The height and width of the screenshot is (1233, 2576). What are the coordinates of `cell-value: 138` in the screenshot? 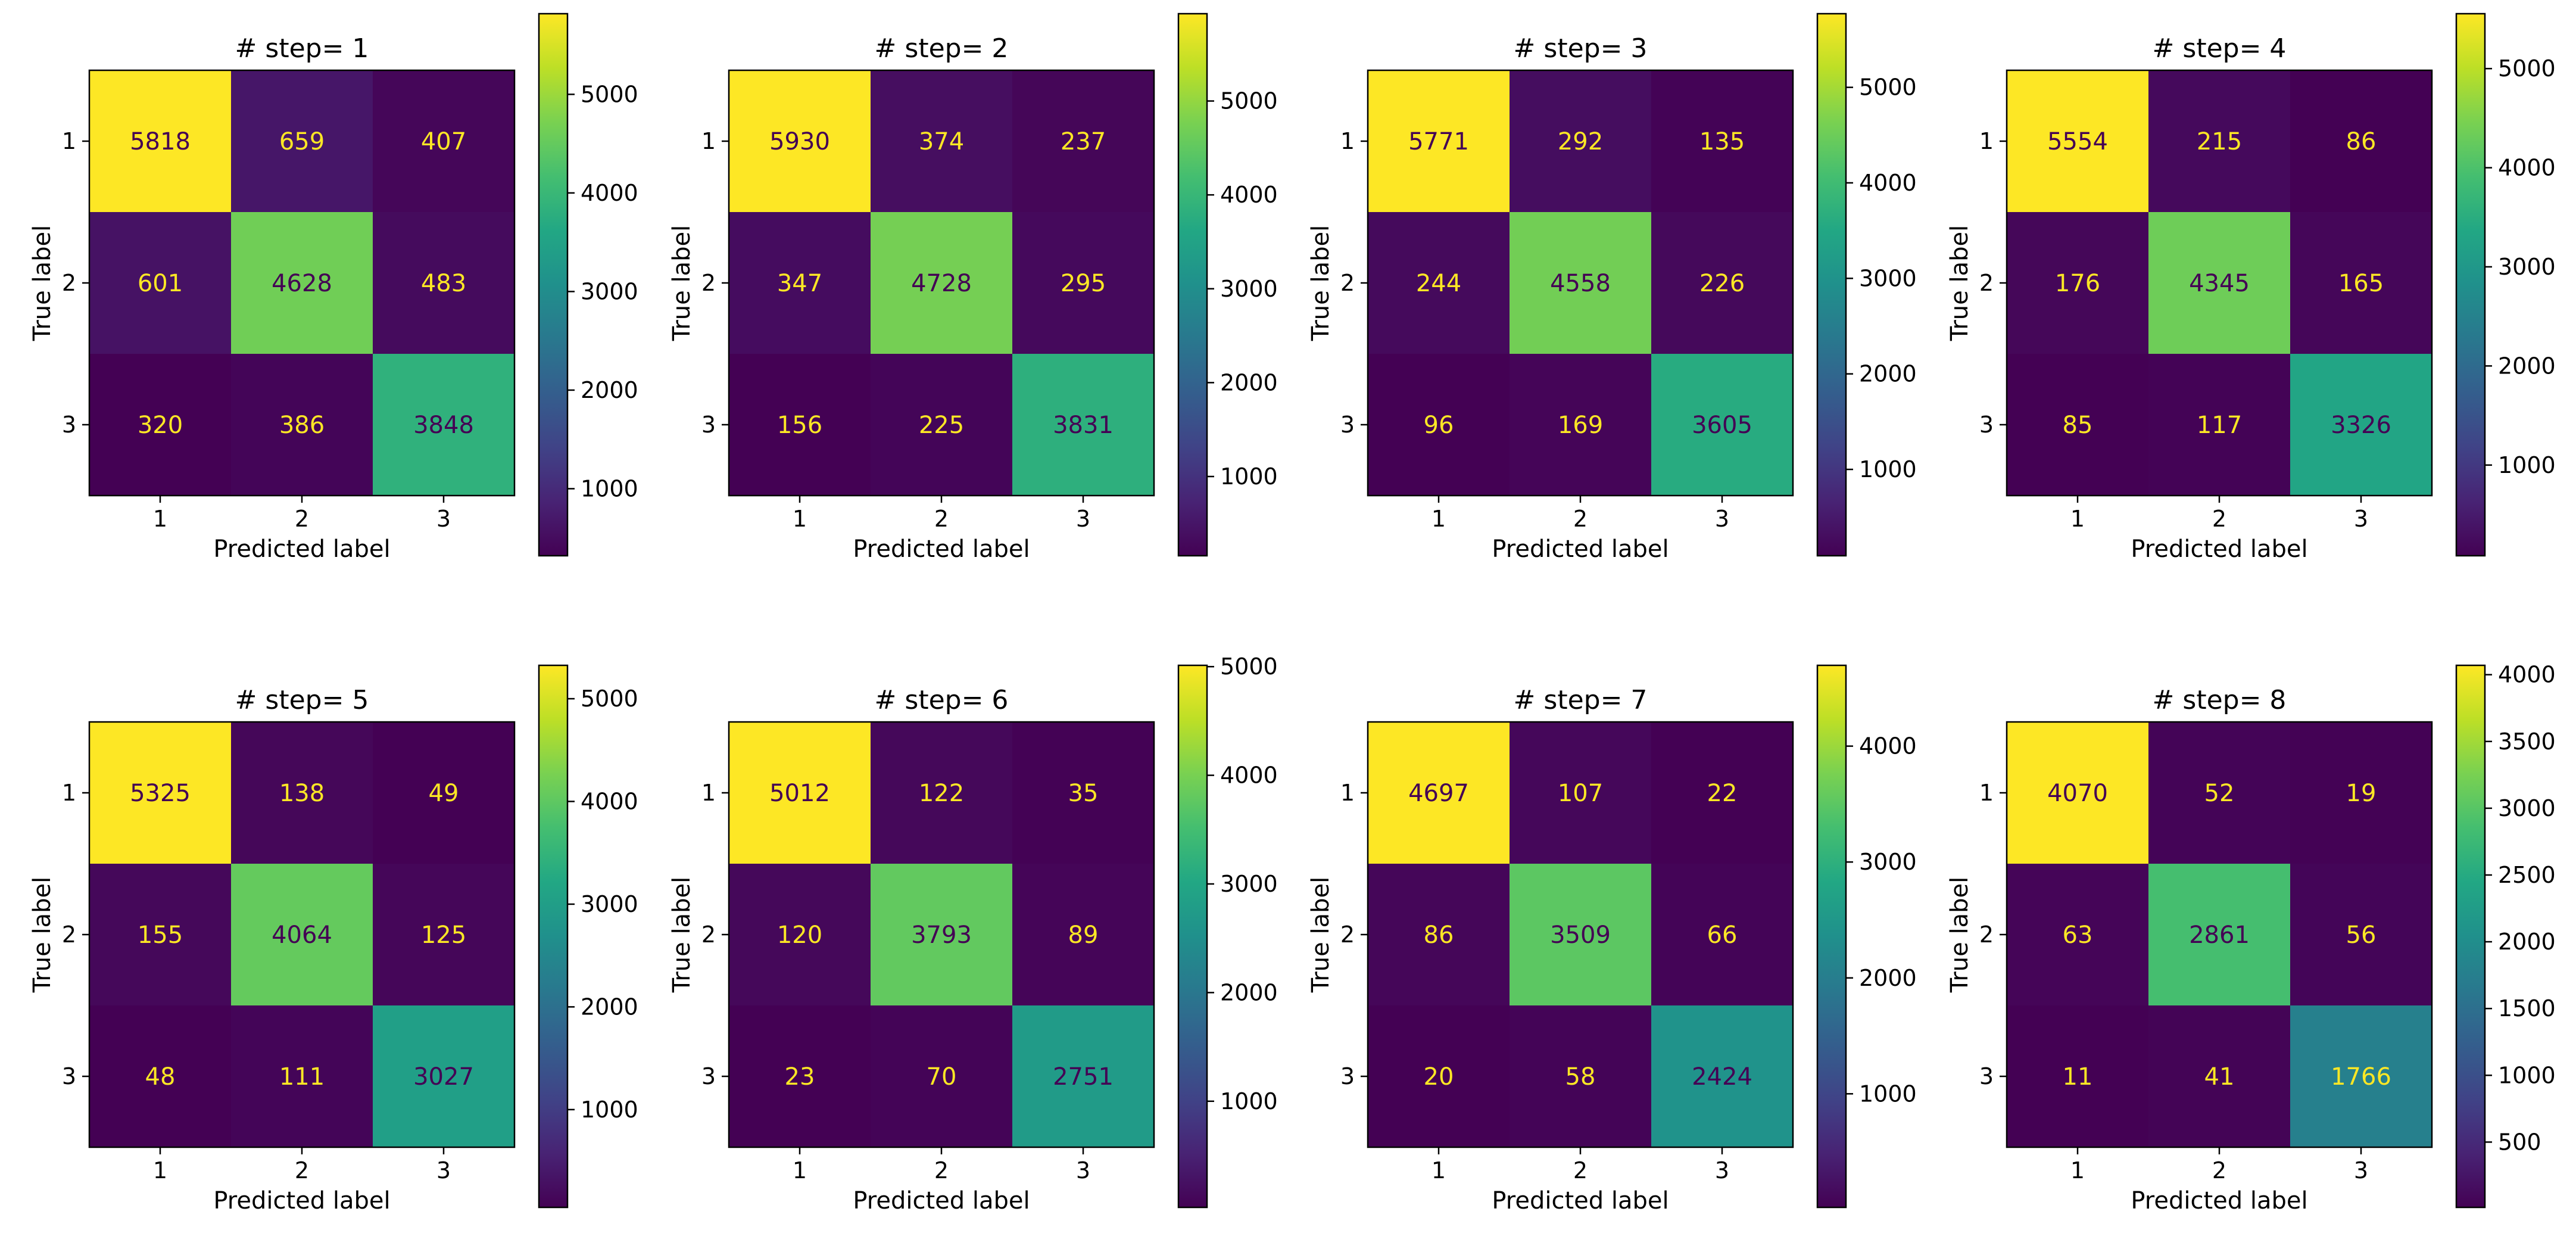 It's located at (302, 793).